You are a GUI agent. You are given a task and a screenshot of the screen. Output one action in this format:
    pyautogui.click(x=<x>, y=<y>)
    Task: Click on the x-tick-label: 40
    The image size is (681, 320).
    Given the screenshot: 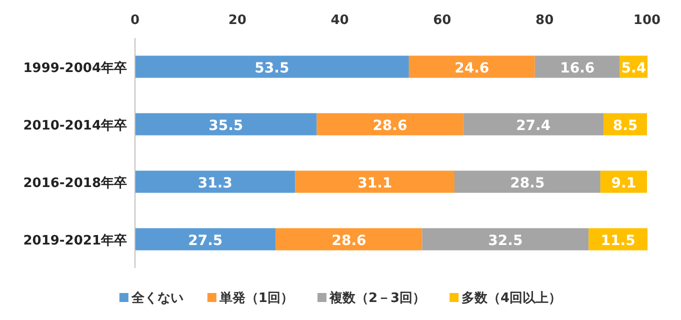 What is the action you would take?
    pyautogui.click(x=339, y=20)
    